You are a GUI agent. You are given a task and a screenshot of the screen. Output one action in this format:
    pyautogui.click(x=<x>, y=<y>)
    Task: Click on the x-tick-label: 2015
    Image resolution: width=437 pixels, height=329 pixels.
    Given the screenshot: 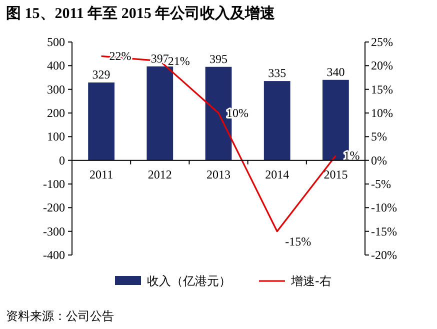 What is the action you would take?
    pyautogui.click(x=336, y=174)
    